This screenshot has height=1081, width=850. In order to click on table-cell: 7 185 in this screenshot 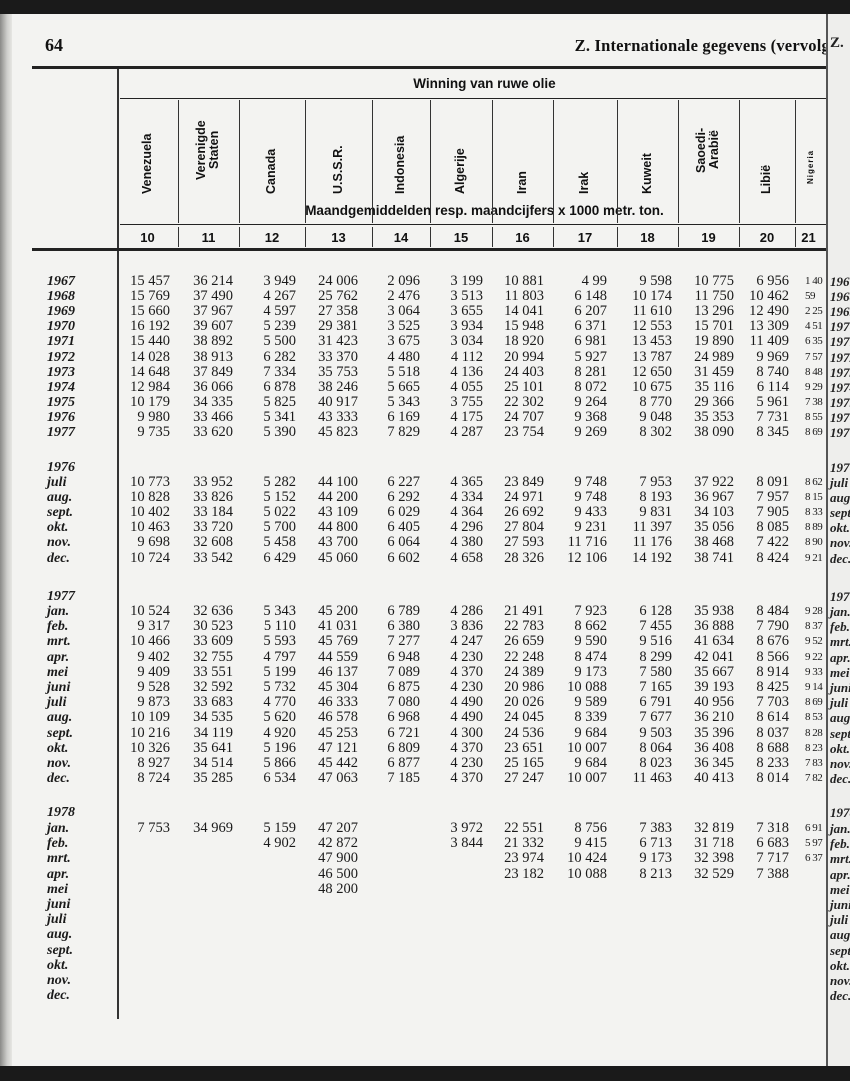, I will do `click(403, 778)`.